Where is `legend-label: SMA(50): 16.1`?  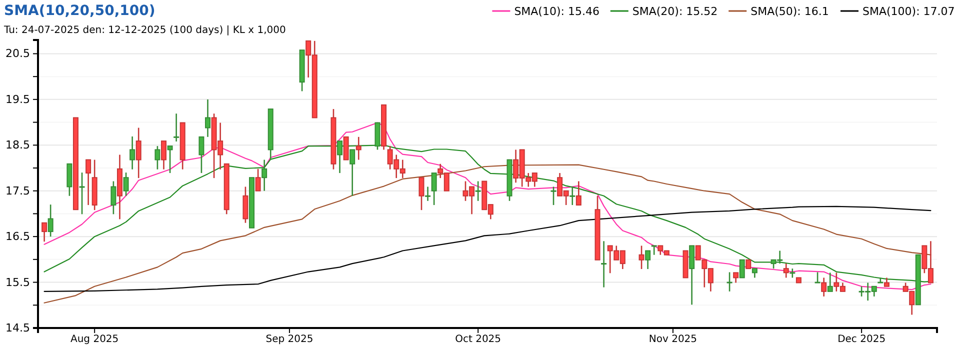
legend-label: SMA(50): 16.1 is located at coordinates (789, 11).